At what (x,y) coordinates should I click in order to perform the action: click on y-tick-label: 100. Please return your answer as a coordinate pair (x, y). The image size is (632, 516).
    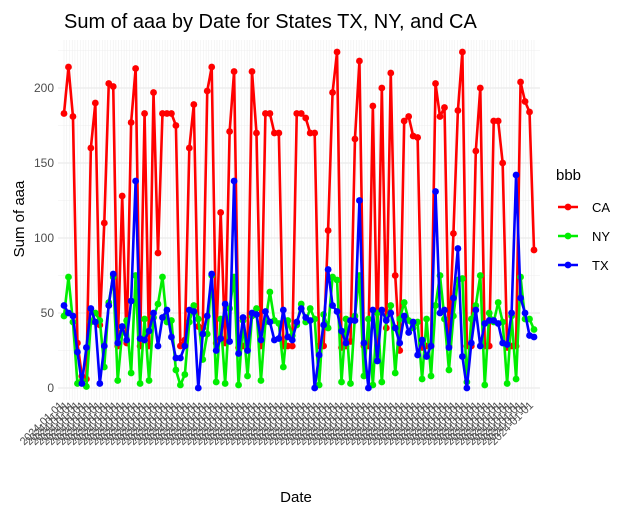
    Looking at the image, I should click on (44, 238).